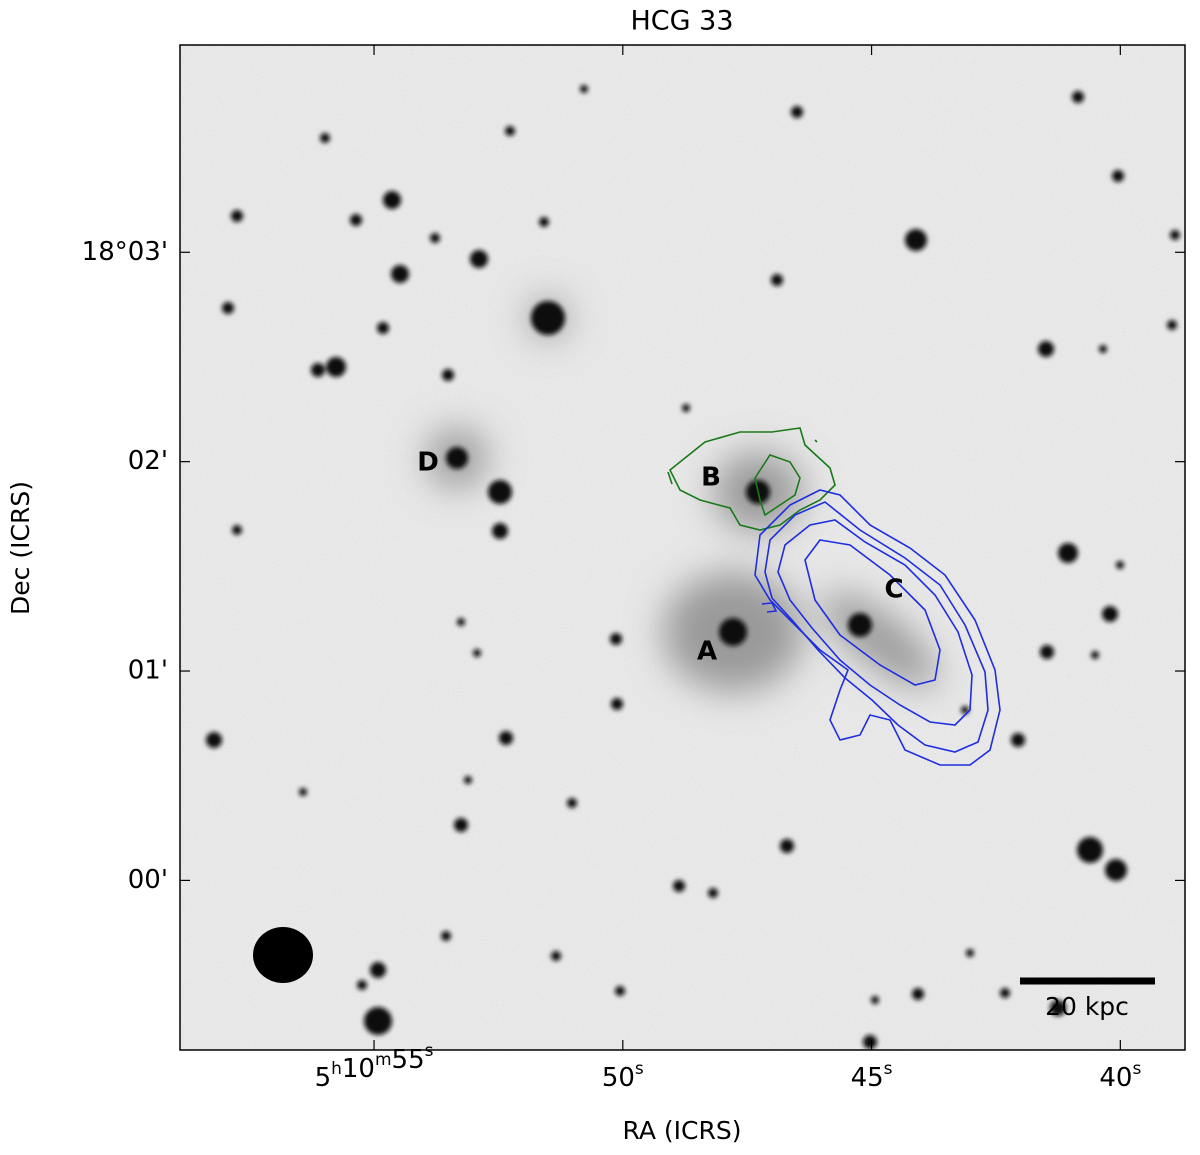 The height and width of the screenshot is (1155, 1200). What do you see at coordinates (148, 671) in the screenshot?
I see `y-tick-label: 01'` at bounding box center [148, 671].